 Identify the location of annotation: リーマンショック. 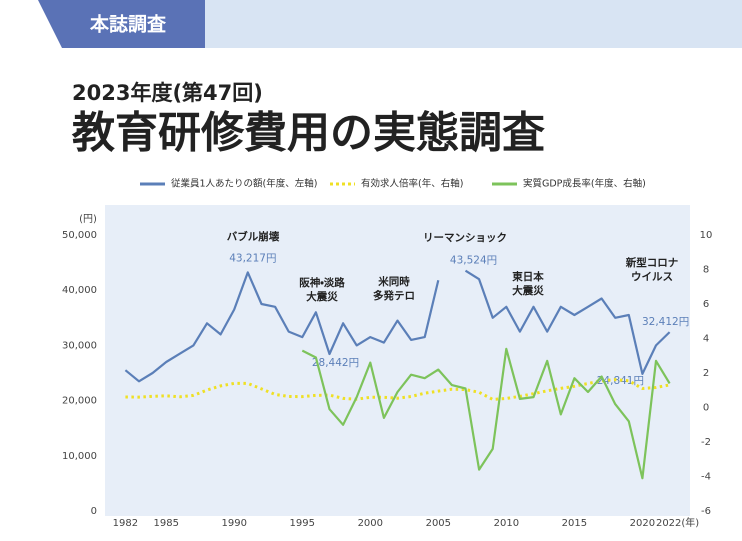
(465, 238).